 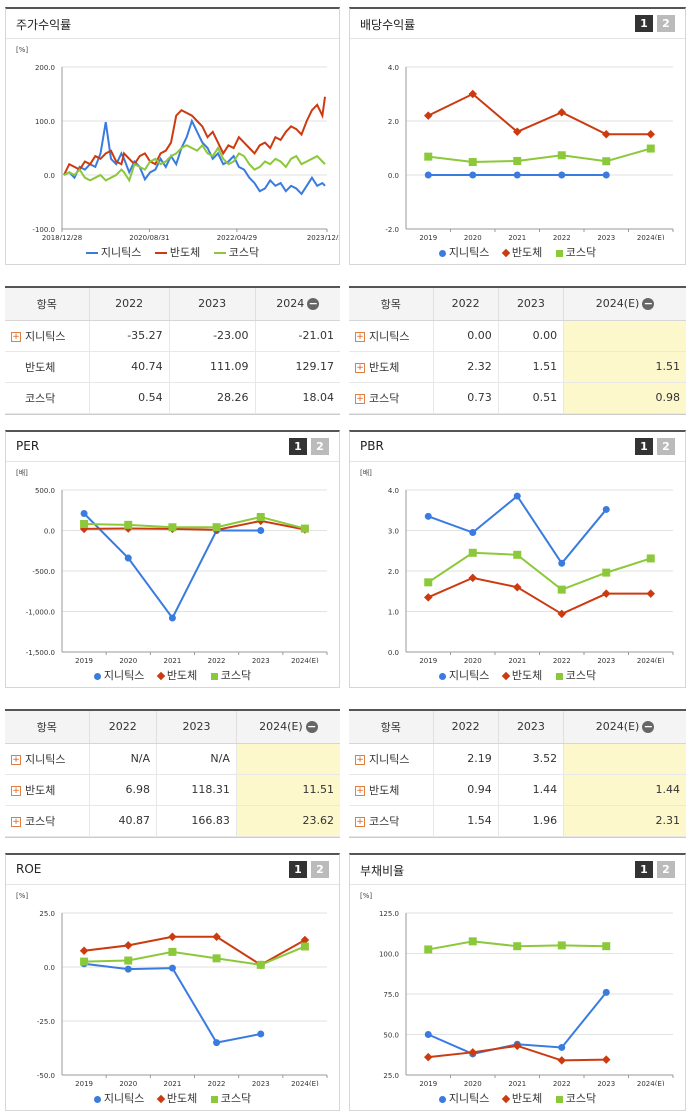 I want to click on cell: 0.98, so click(x=624, y=398).